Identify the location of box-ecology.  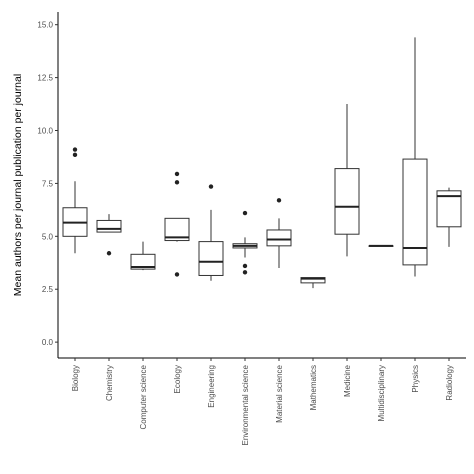
(177, 224).